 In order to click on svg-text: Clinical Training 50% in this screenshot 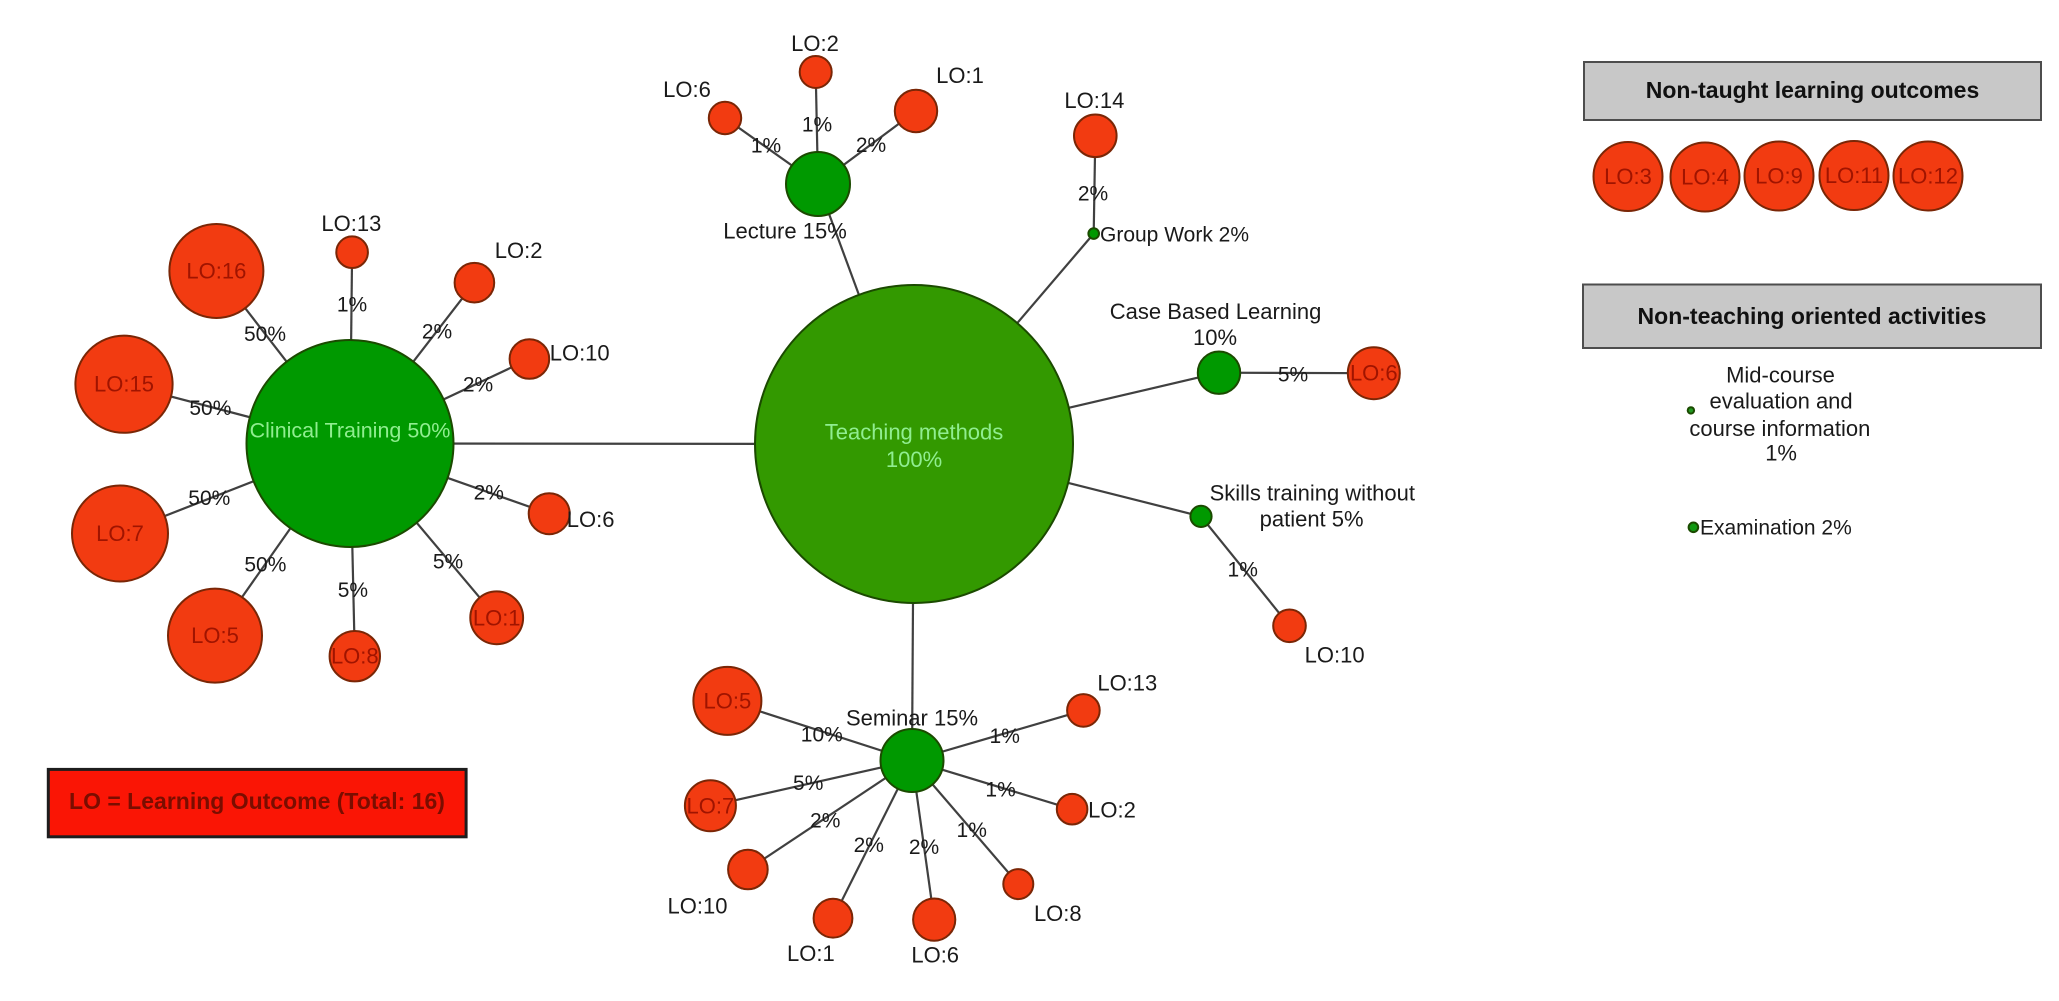, I will do `click(350, 431)`.